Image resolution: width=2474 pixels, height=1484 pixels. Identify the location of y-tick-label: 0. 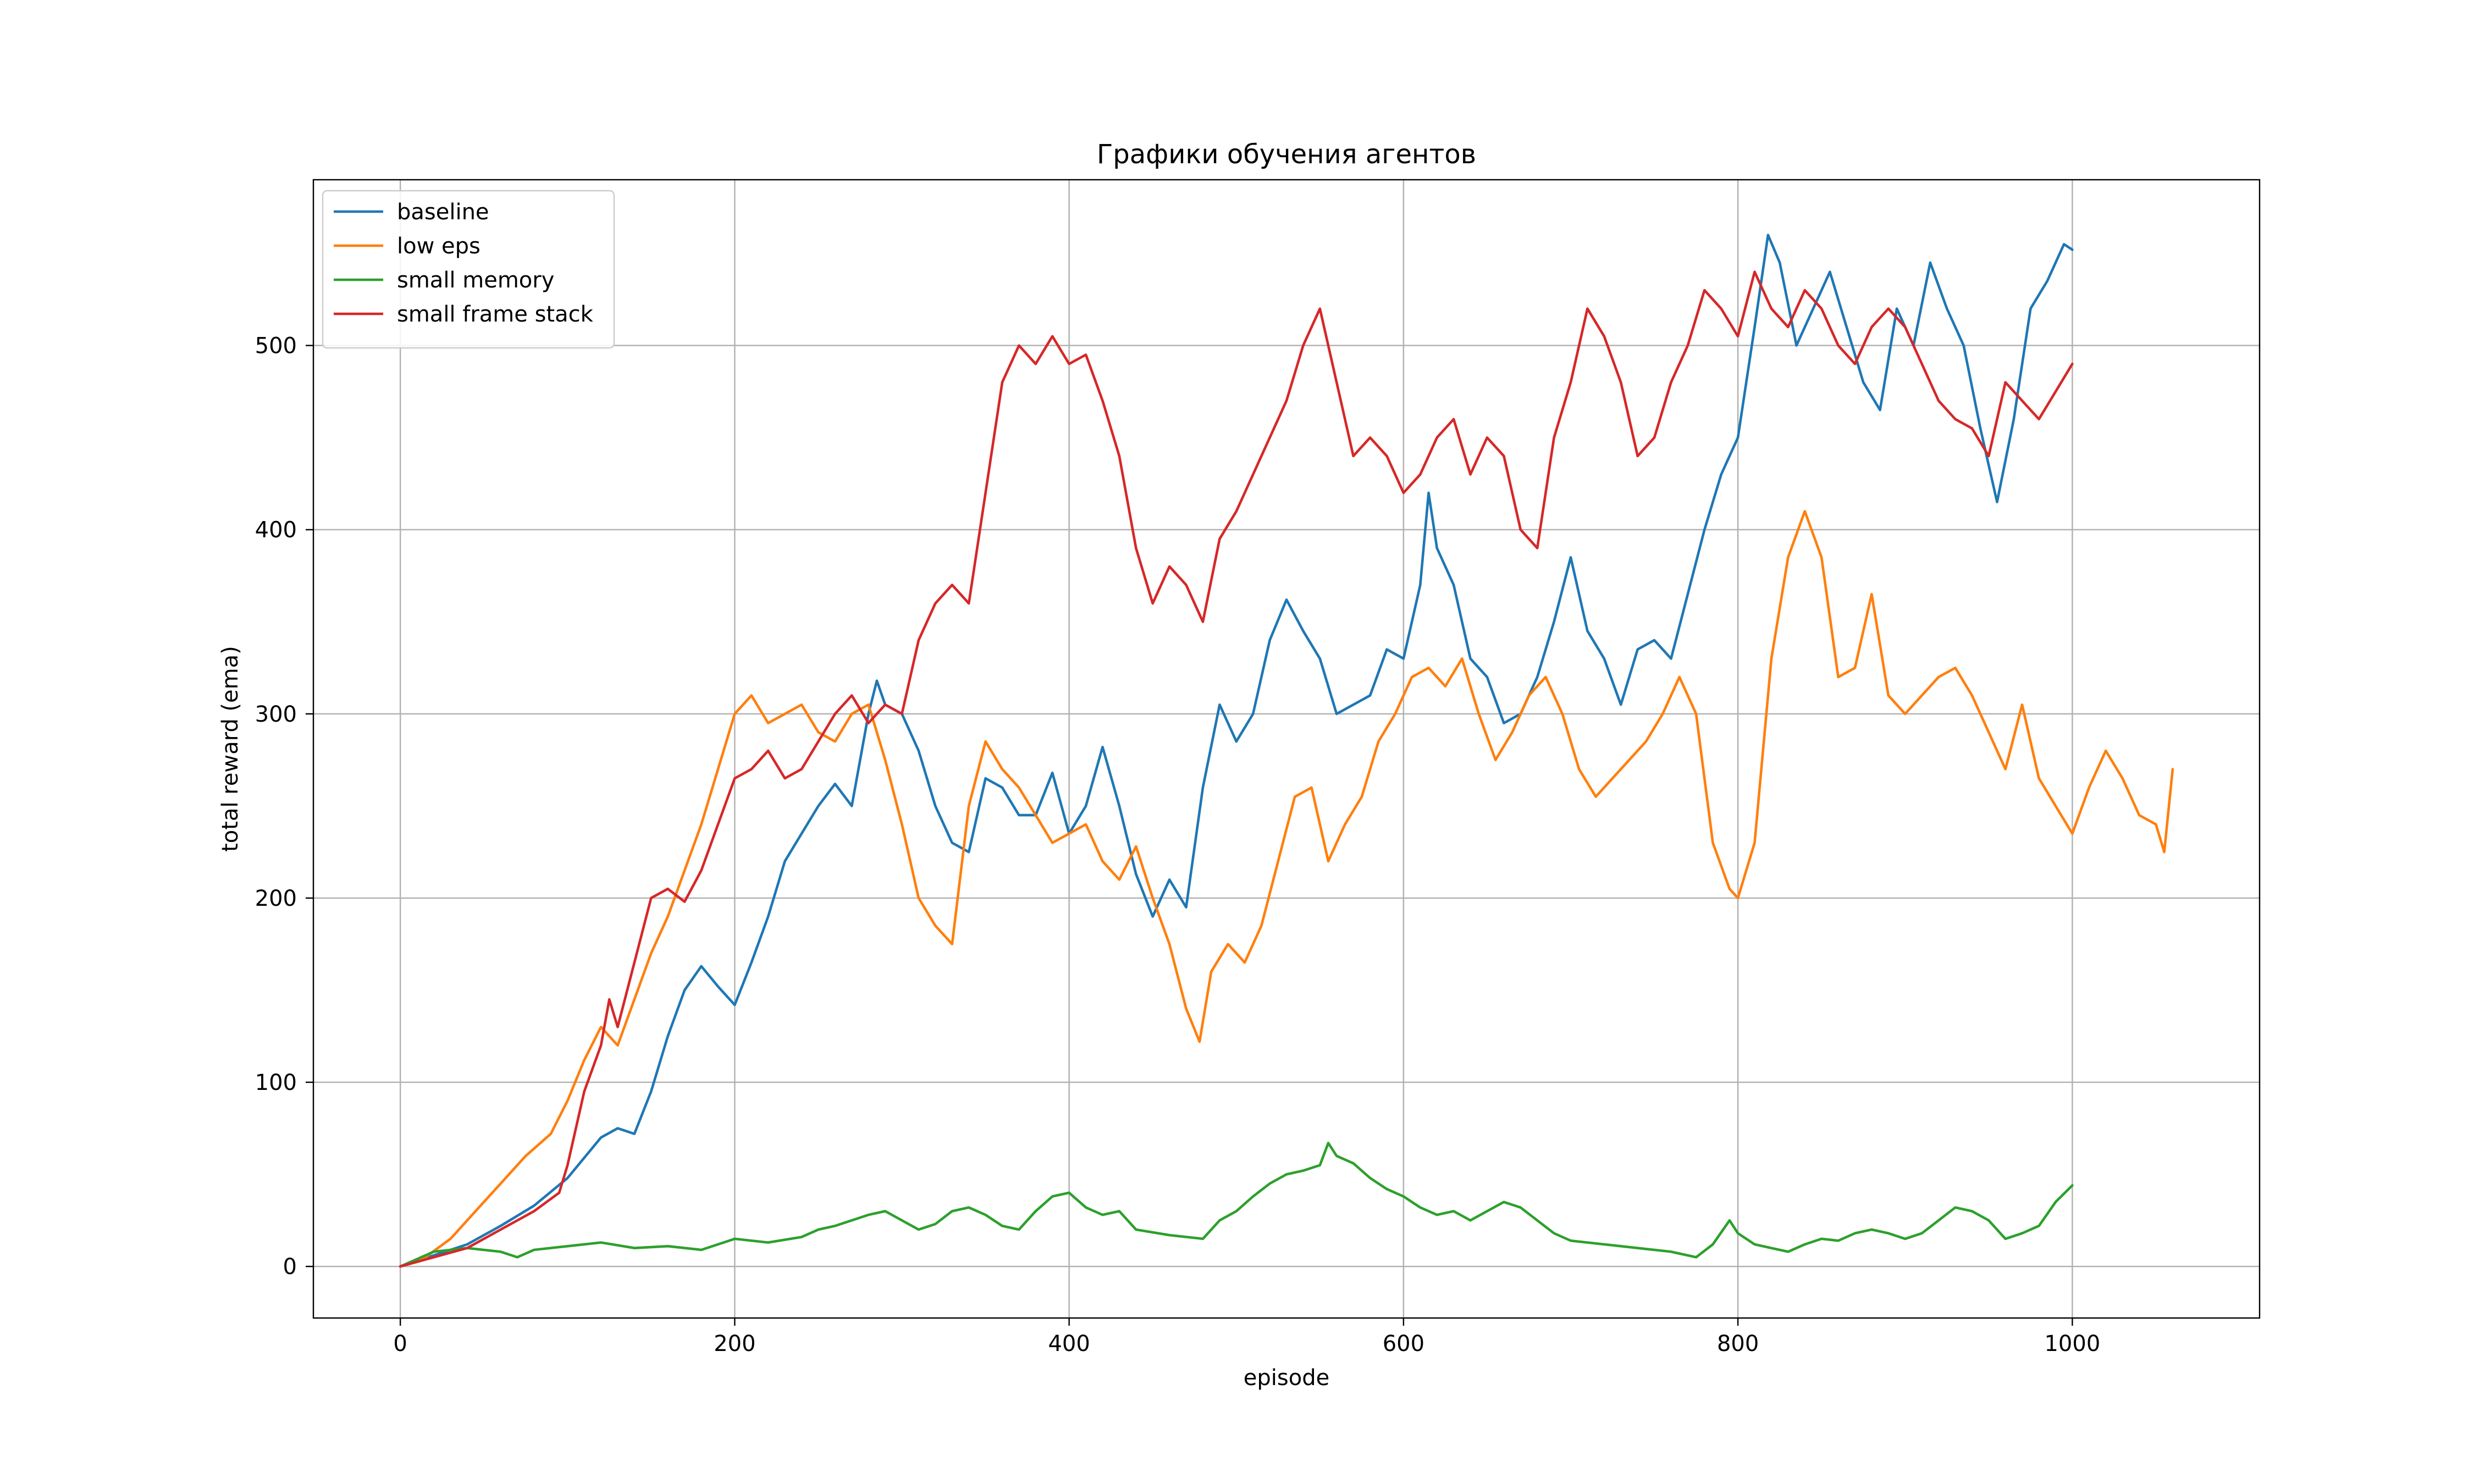
(290, 1267).